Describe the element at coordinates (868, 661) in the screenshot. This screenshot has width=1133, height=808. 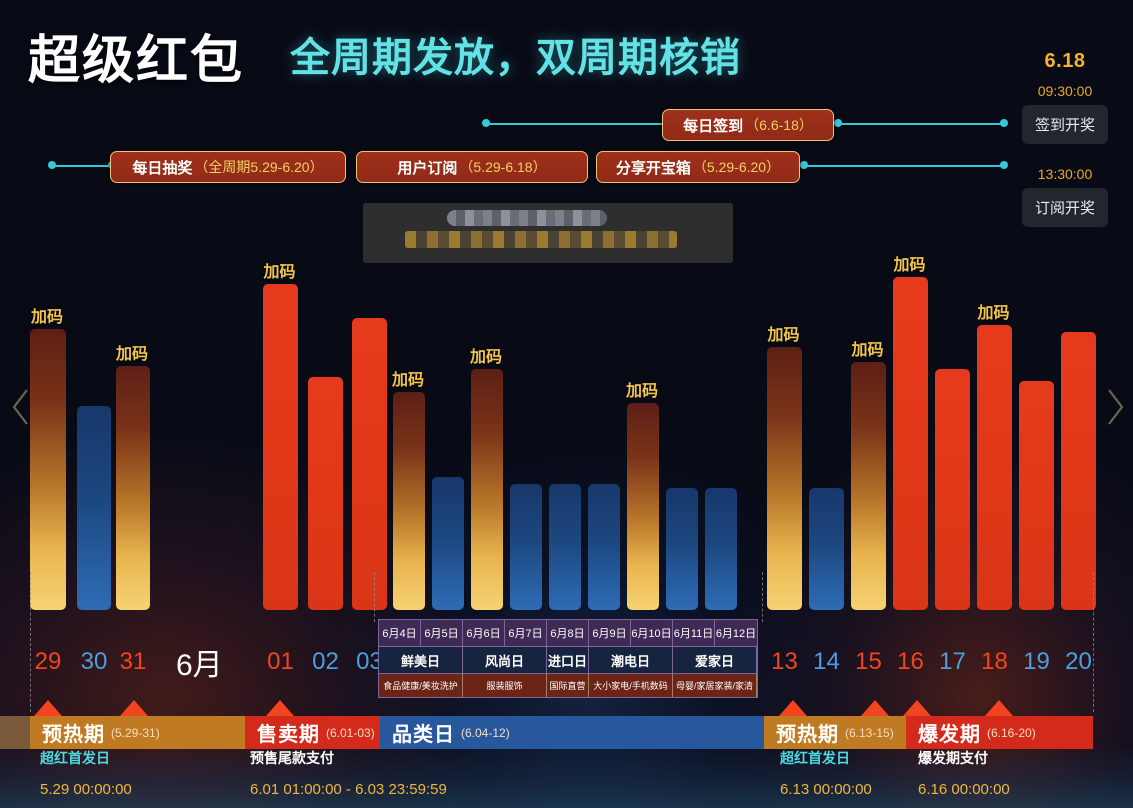
I see `date-number: 15` at that location.